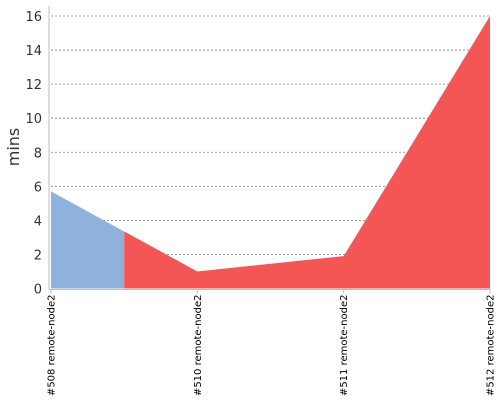 This screenshot has width=500, height=400. What do you see at coordinates (38, 221) in the screenshot?
I see `y-tick-label-4: 4` at bounding box center [38, 221].